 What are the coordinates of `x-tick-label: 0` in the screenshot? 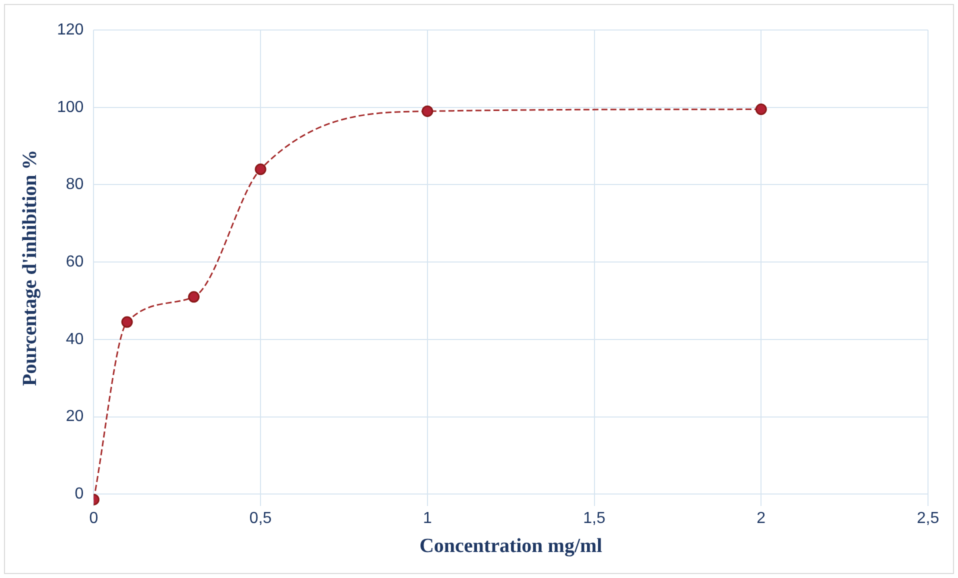 It's located at (93, 518).